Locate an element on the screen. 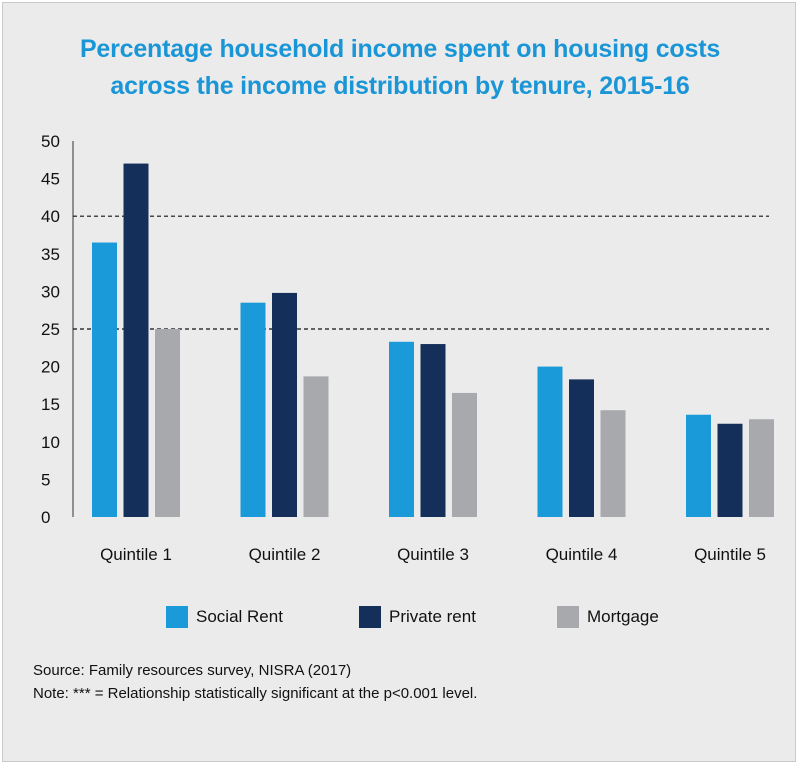  legend-item-private-rent: Private rent is located at coordinates (417, 617).